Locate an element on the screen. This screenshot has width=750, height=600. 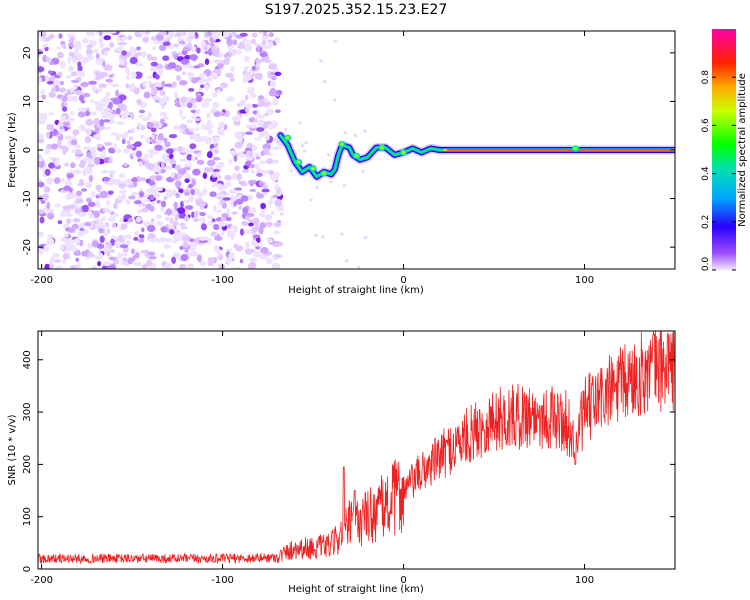
snr-x-label: Height of straight line (km) is located at coordinates (356, 589).